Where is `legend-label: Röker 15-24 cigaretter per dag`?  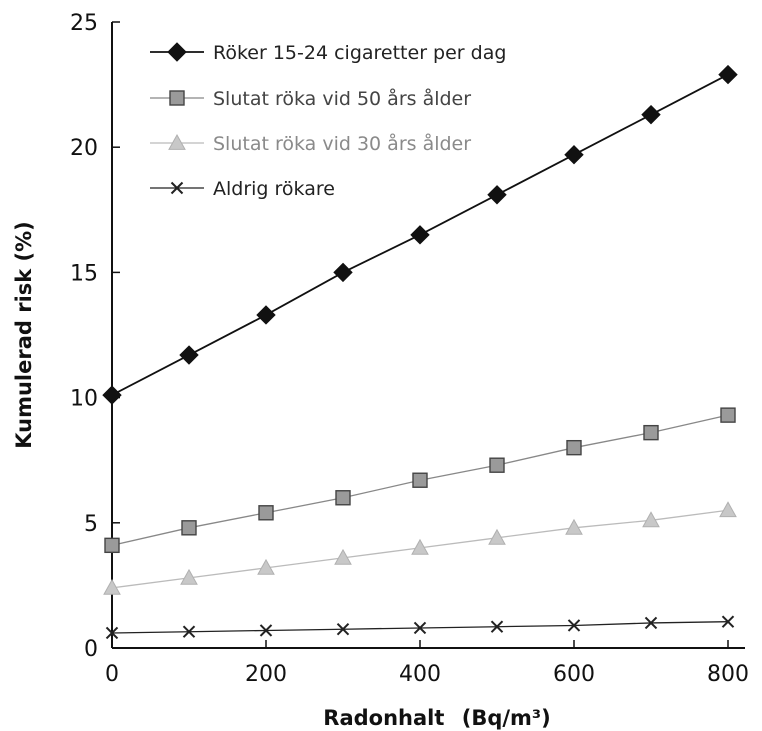
legend-label: Röker 15-24 cigaretter per dag is located at coordinates (359, 53).